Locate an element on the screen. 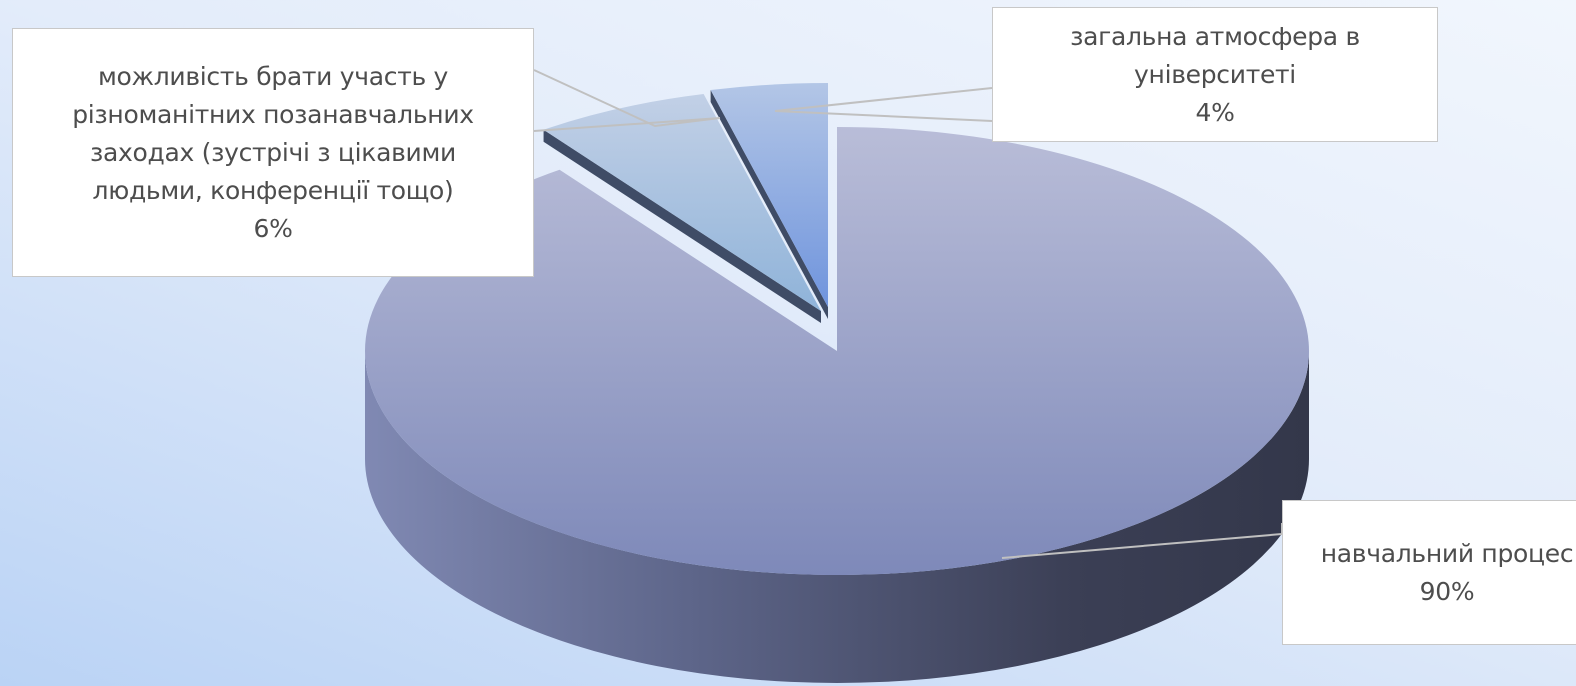 This screenshot has height=686, width=1576. label-line: людьми, конференції тощо) is located at coordinates (273, 191).